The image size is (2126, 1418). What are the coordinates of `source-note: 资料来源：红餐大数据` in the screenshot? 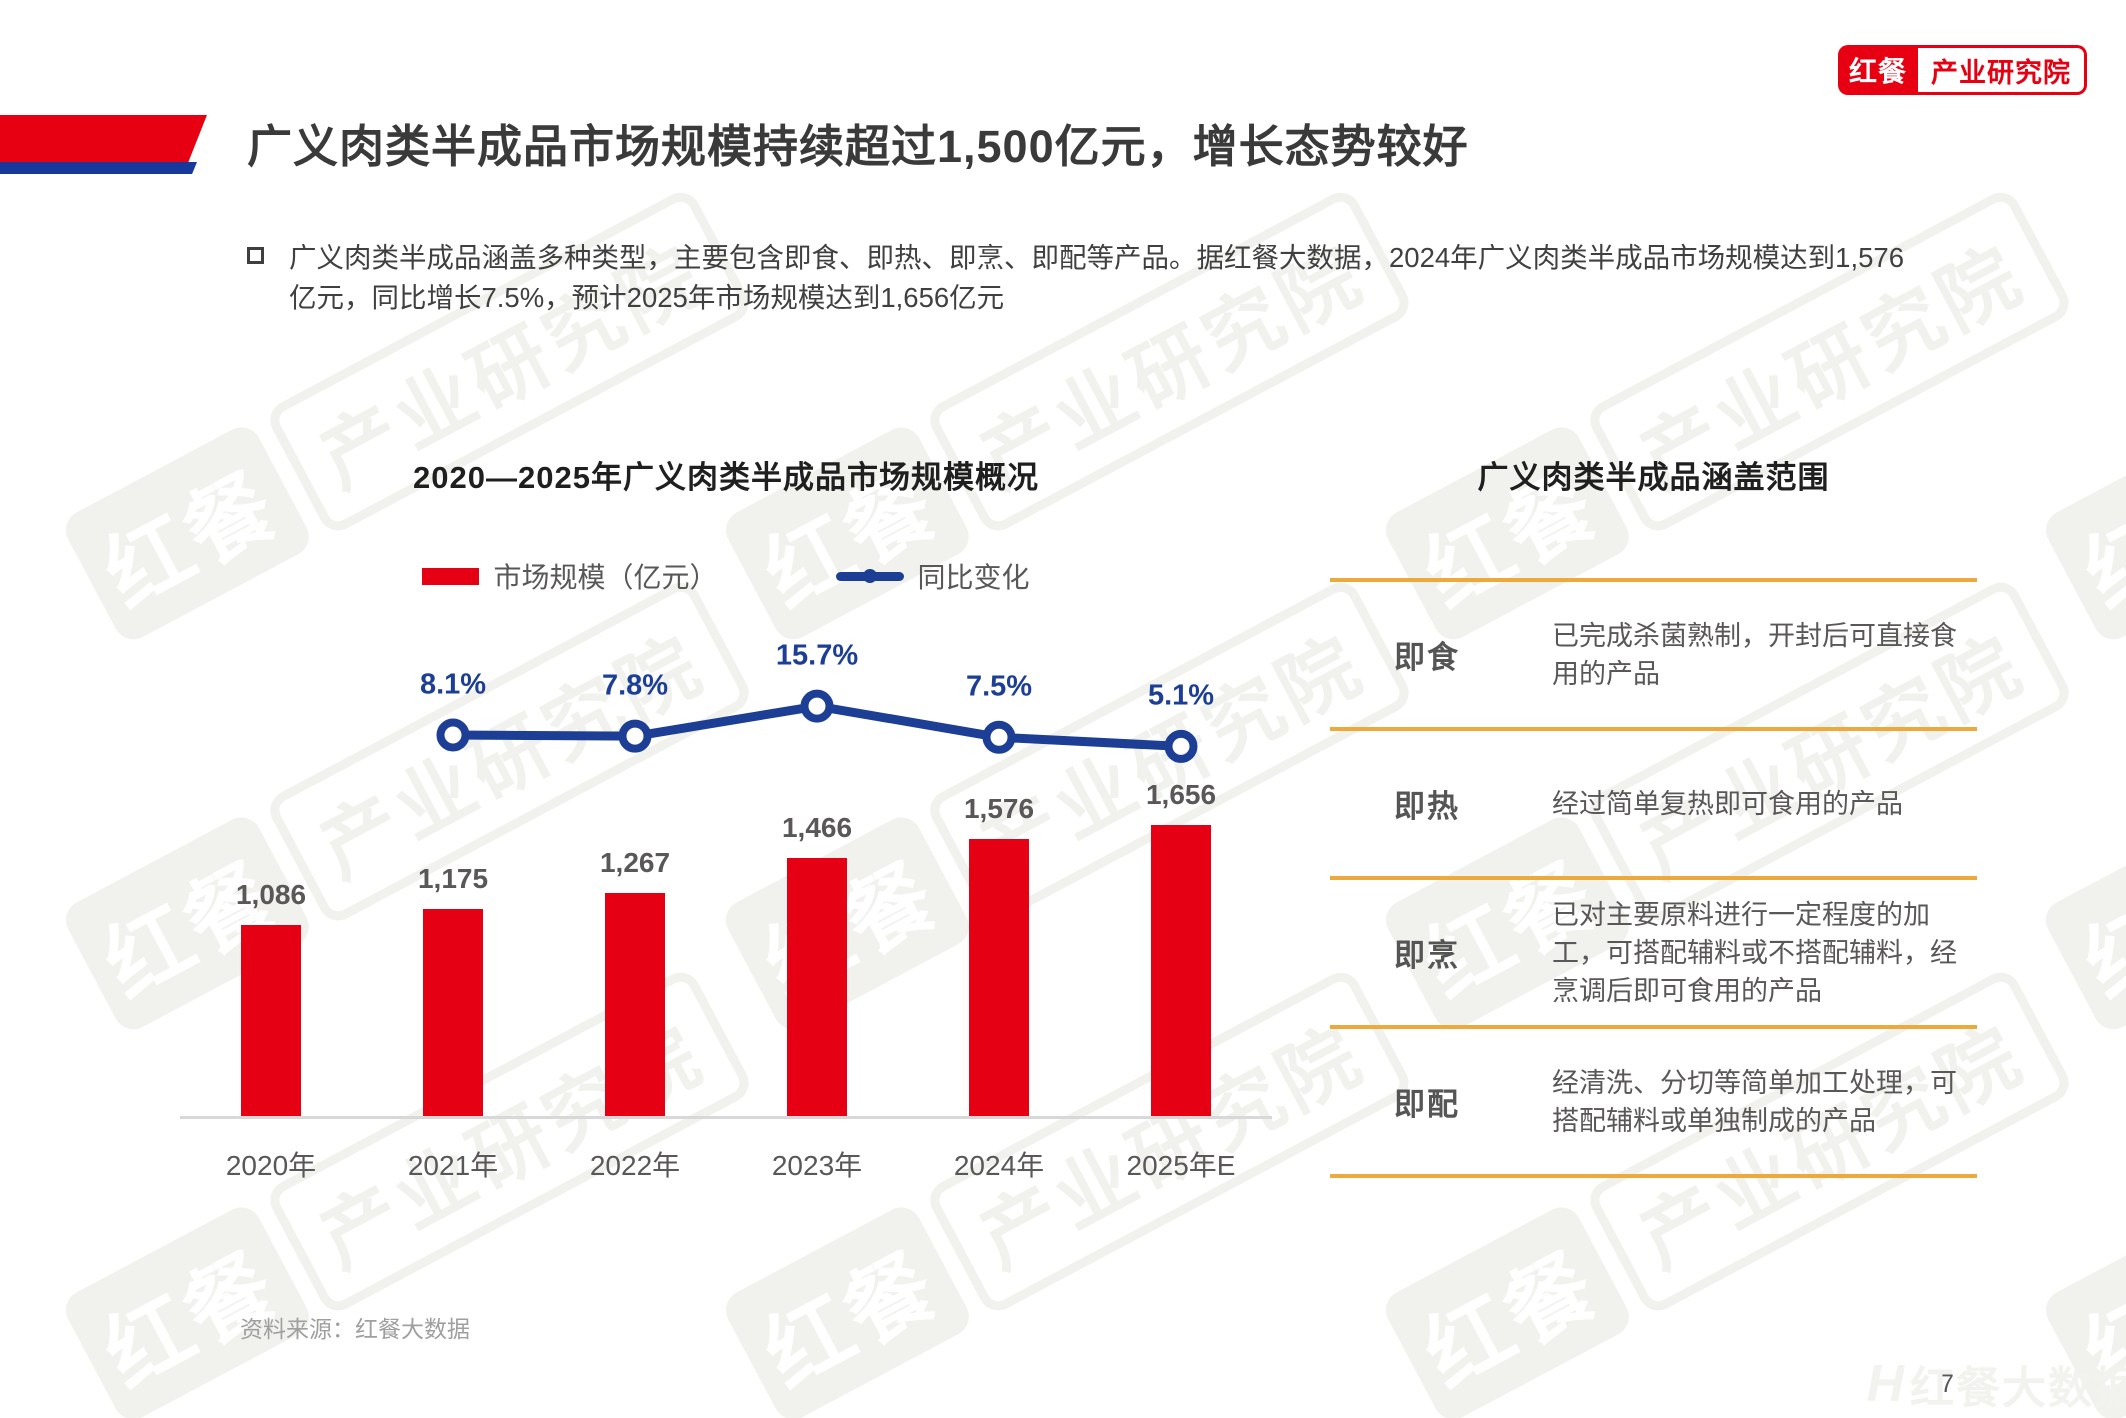 It's located at (355, 1329).